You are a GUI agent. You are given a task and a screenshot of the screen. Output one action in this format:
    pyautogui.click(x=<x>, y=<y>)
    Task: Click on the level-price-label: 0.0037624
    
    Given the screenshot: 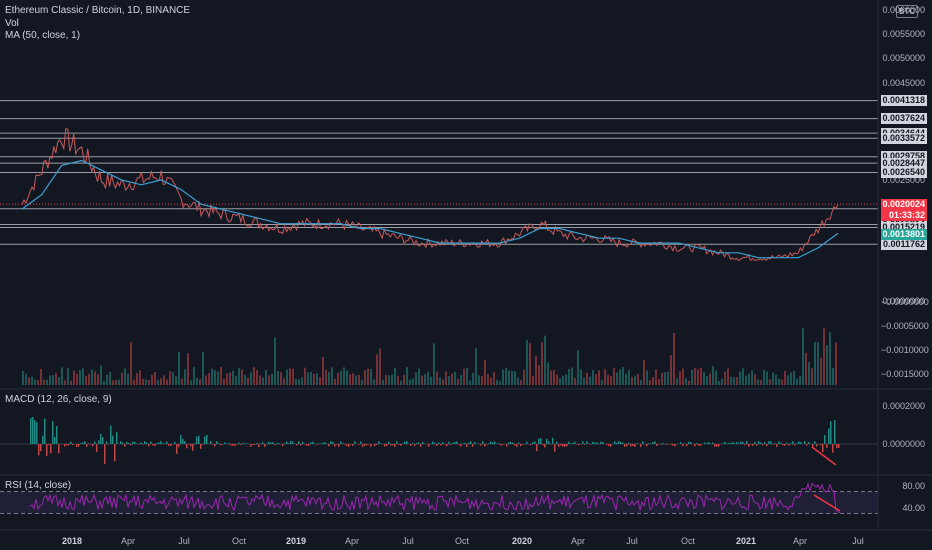 What is the action you would take?
    pyautogui.click(x=904, y=119)
    